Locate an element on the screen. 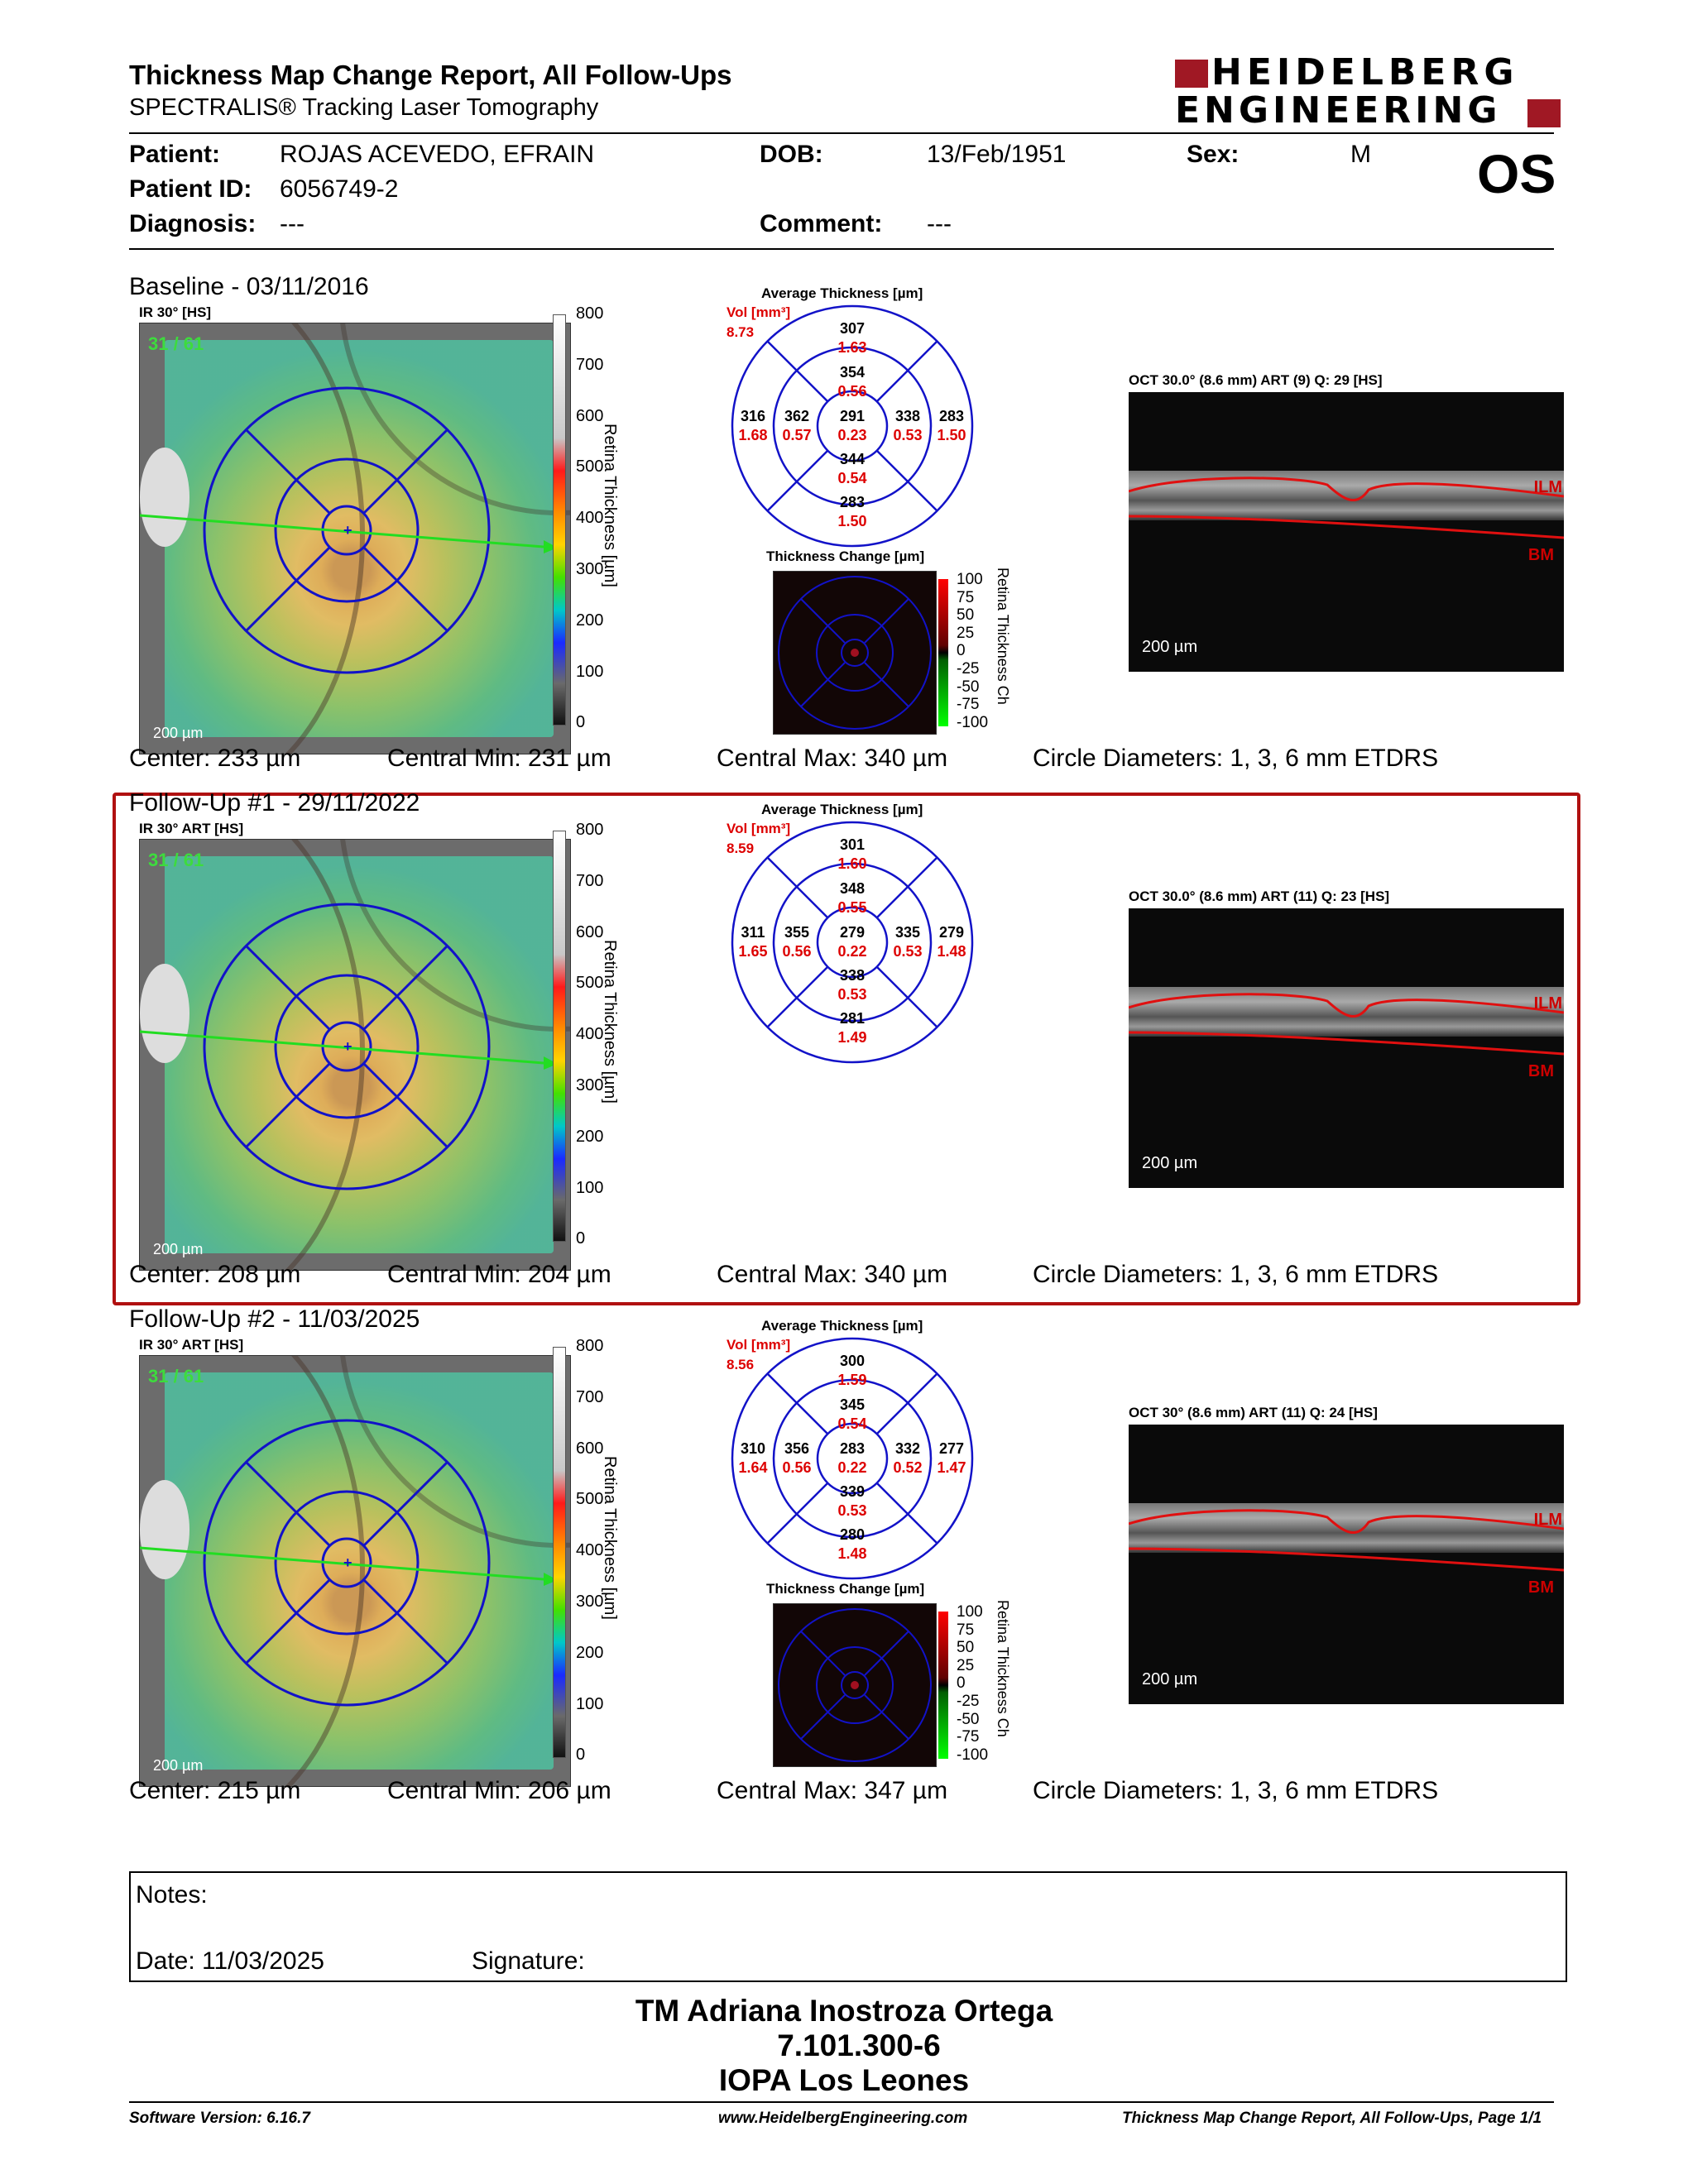 The image size is (1688, 2184). etdrs-inner_top-volume: 0.56 is located at coordinates (852, 391).